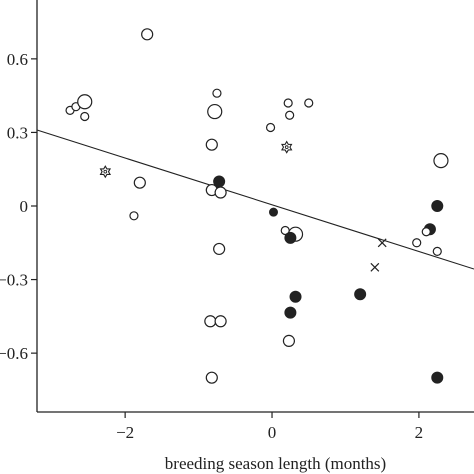  What do you see at coordinates (125, 432) in the screenshot?
I see `x-tick-label: −2` at bounding box center [125, 432].